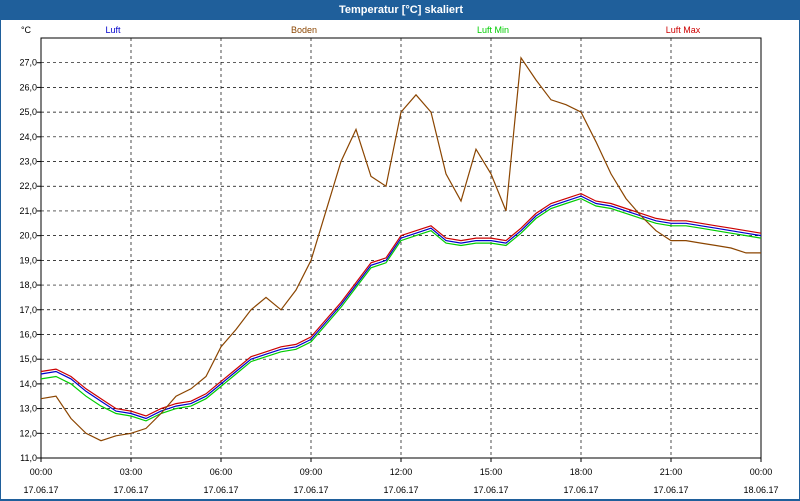  I want to click on y-tick-label: 19,0, so click(28, 260).